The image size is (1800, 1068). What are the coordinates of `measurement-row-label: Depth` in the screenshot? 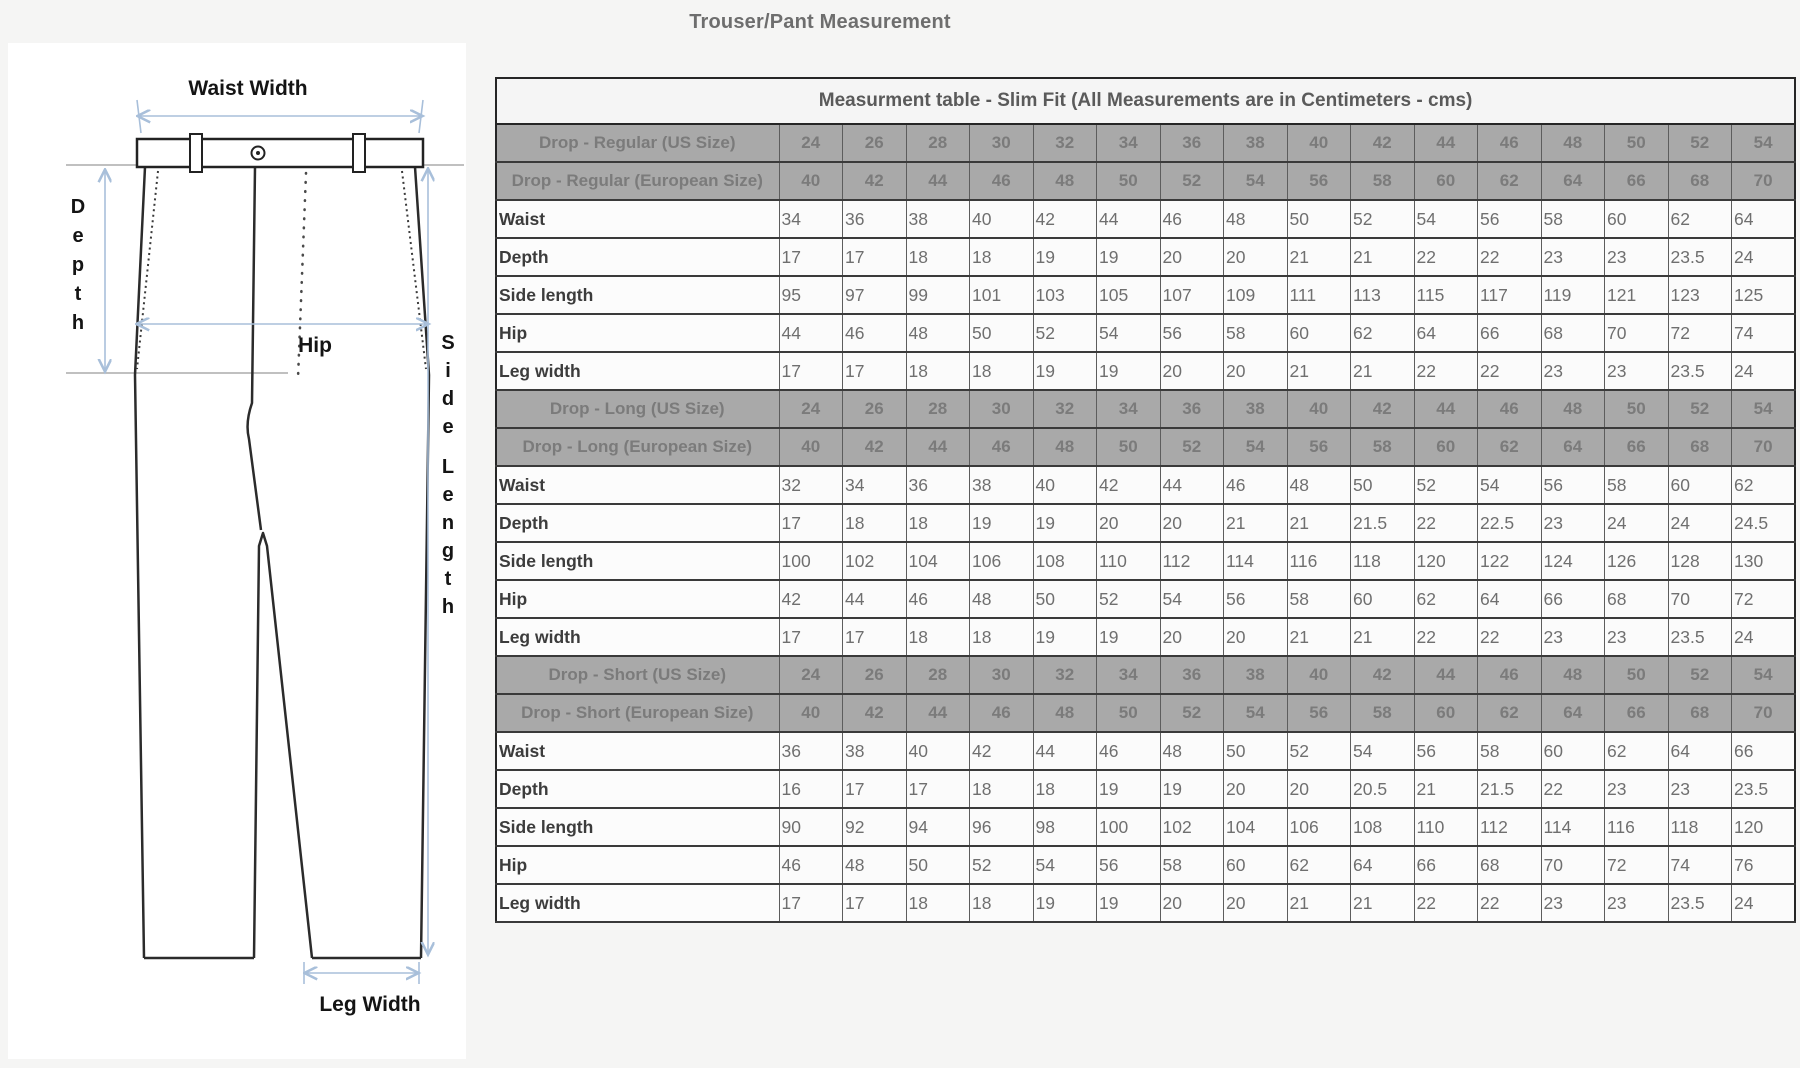 It's located at (637, 523).